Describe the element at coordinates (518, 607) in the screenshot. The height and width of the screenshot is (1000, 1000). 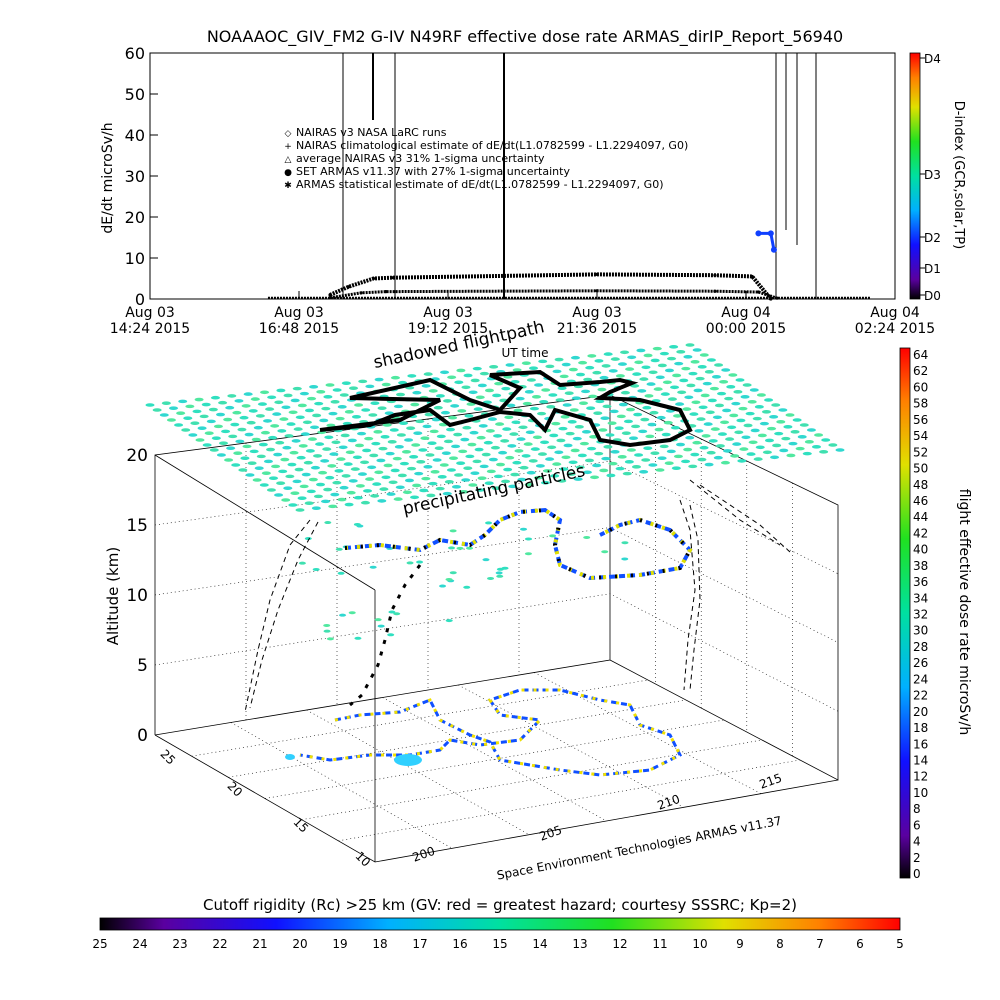
I see `3d-flightpath` at that location.